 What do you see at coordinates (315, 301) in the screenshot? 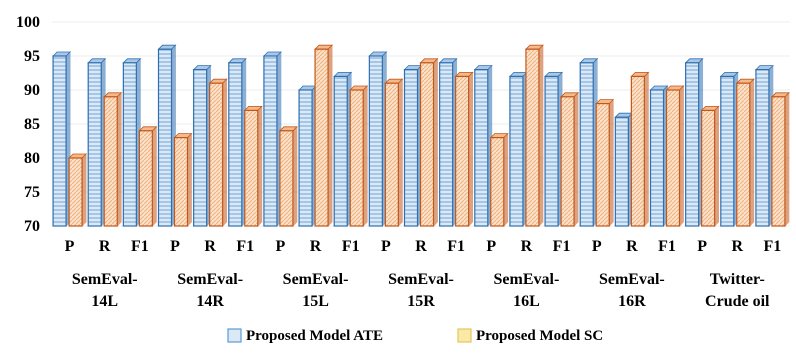
I see `x-group-label: 15L` at bounding box center [315, 301].